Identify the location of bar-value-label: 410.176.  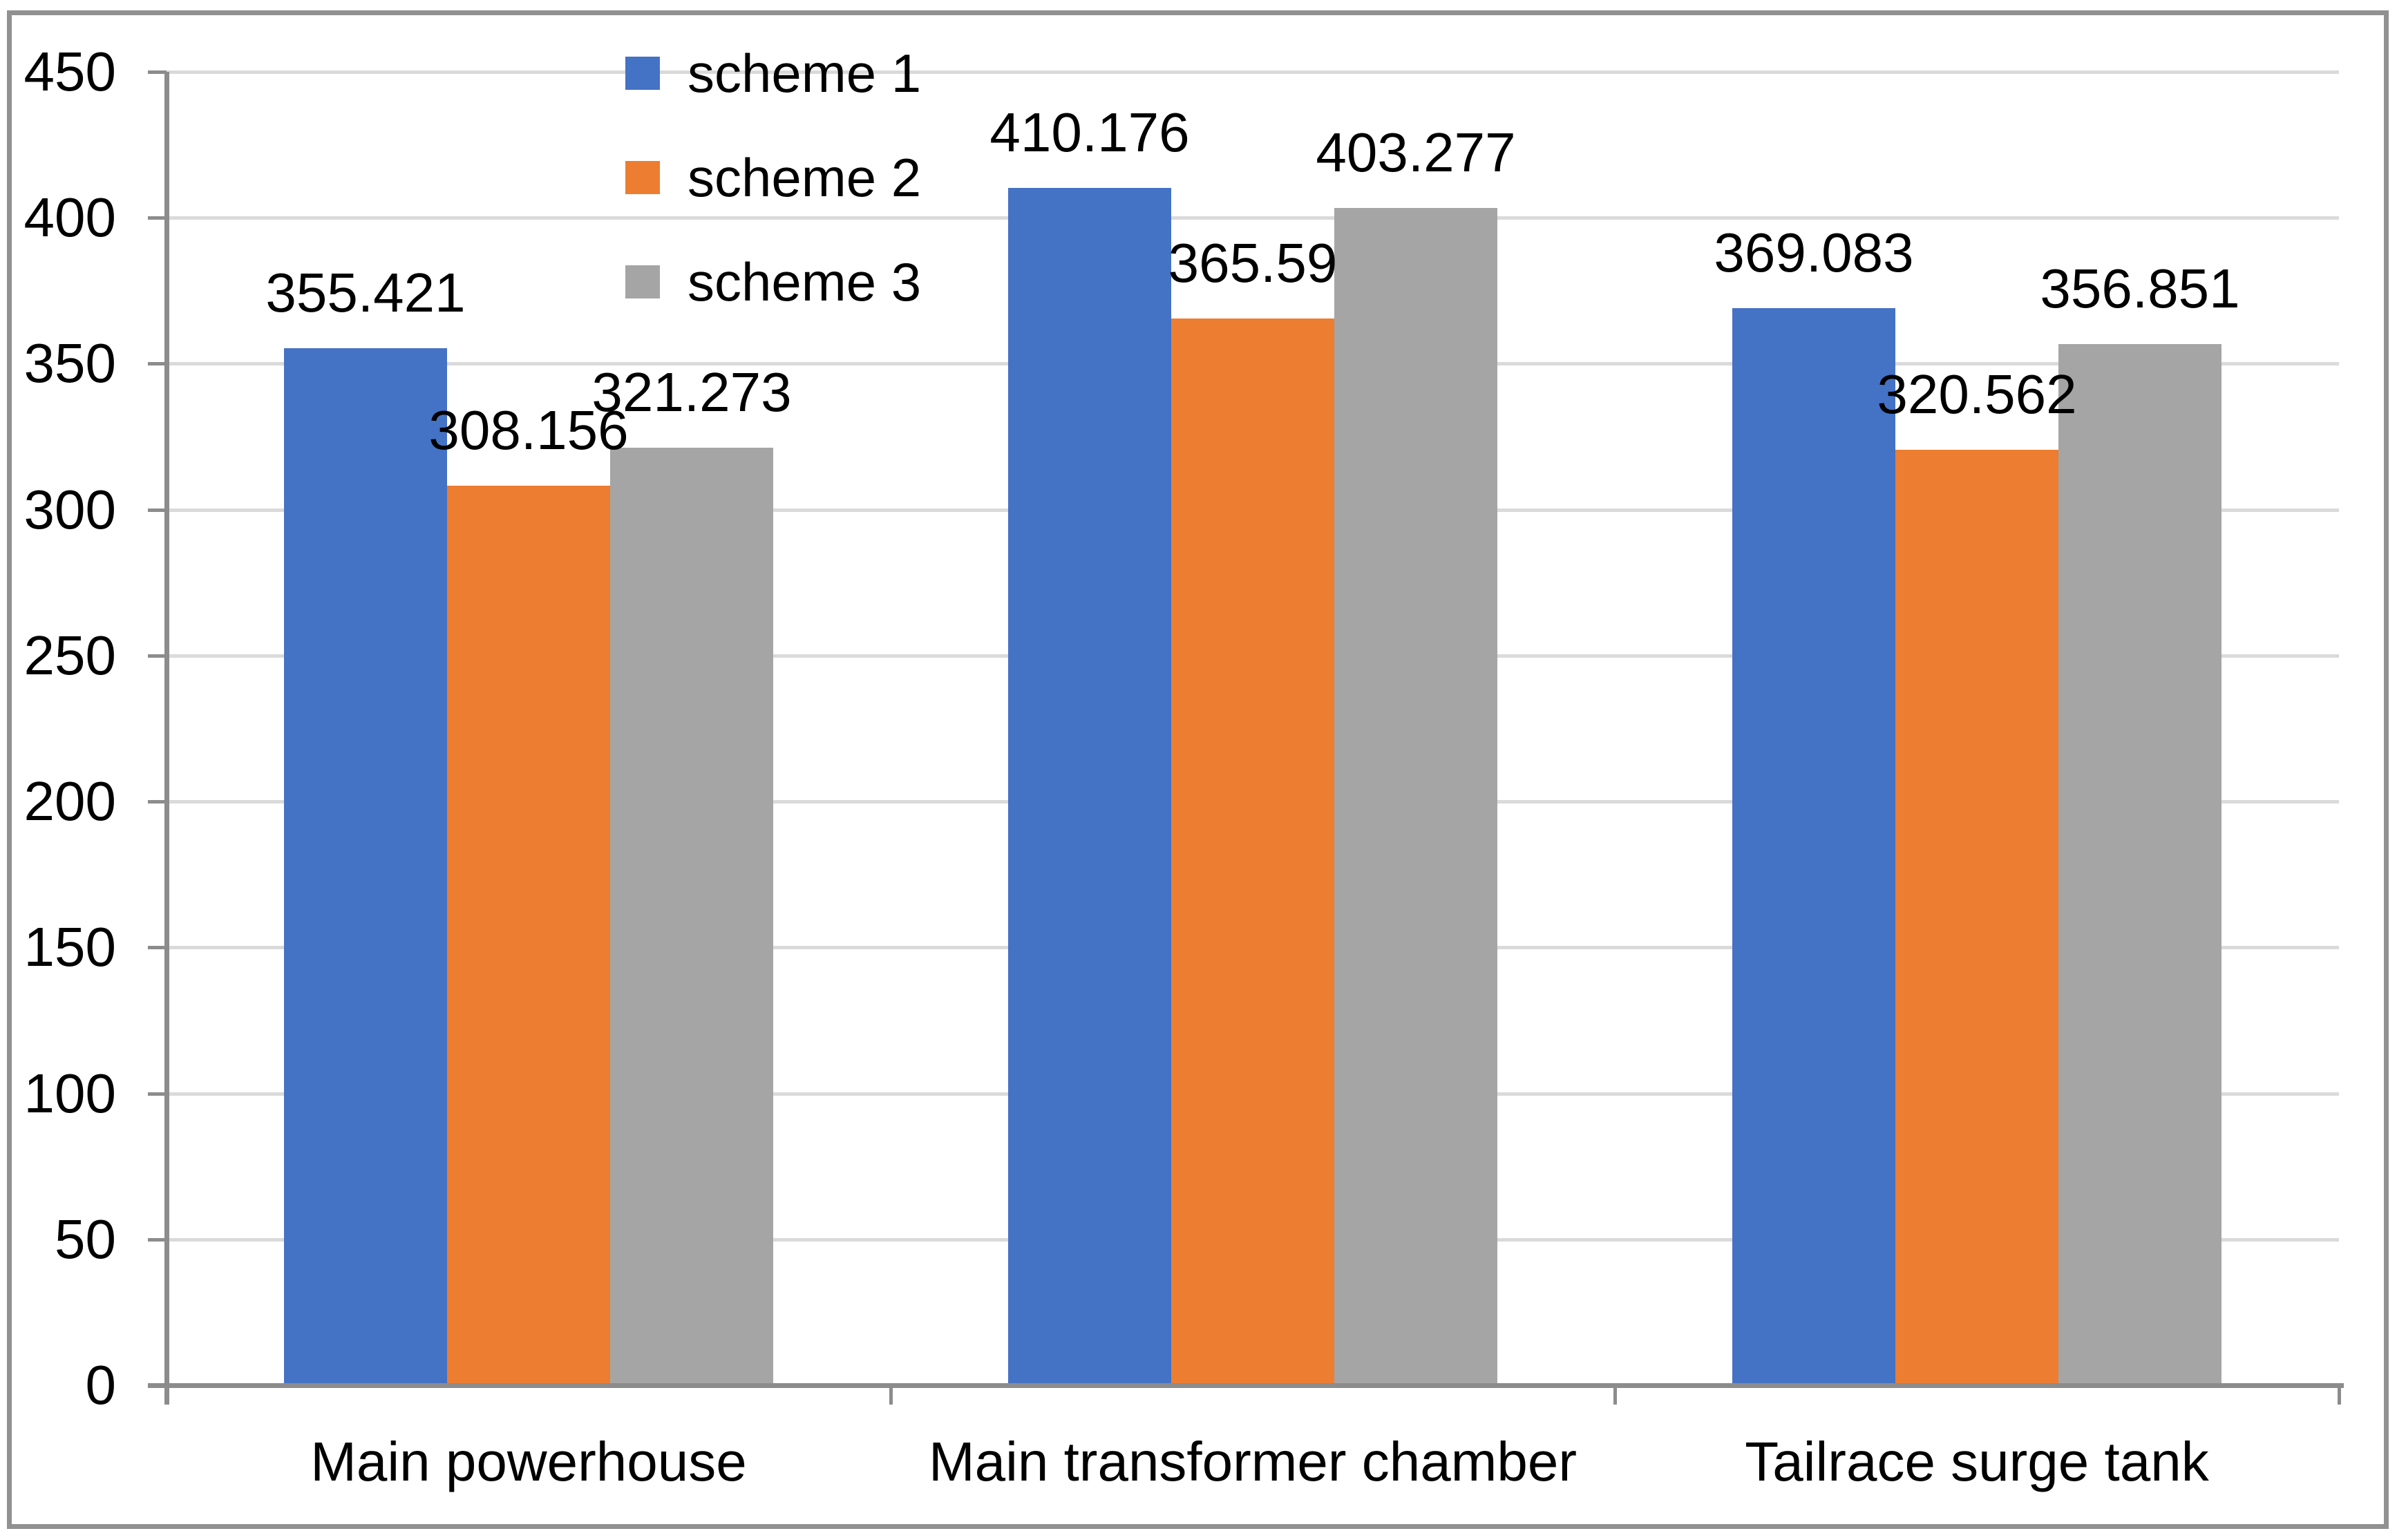
(1090, 133).